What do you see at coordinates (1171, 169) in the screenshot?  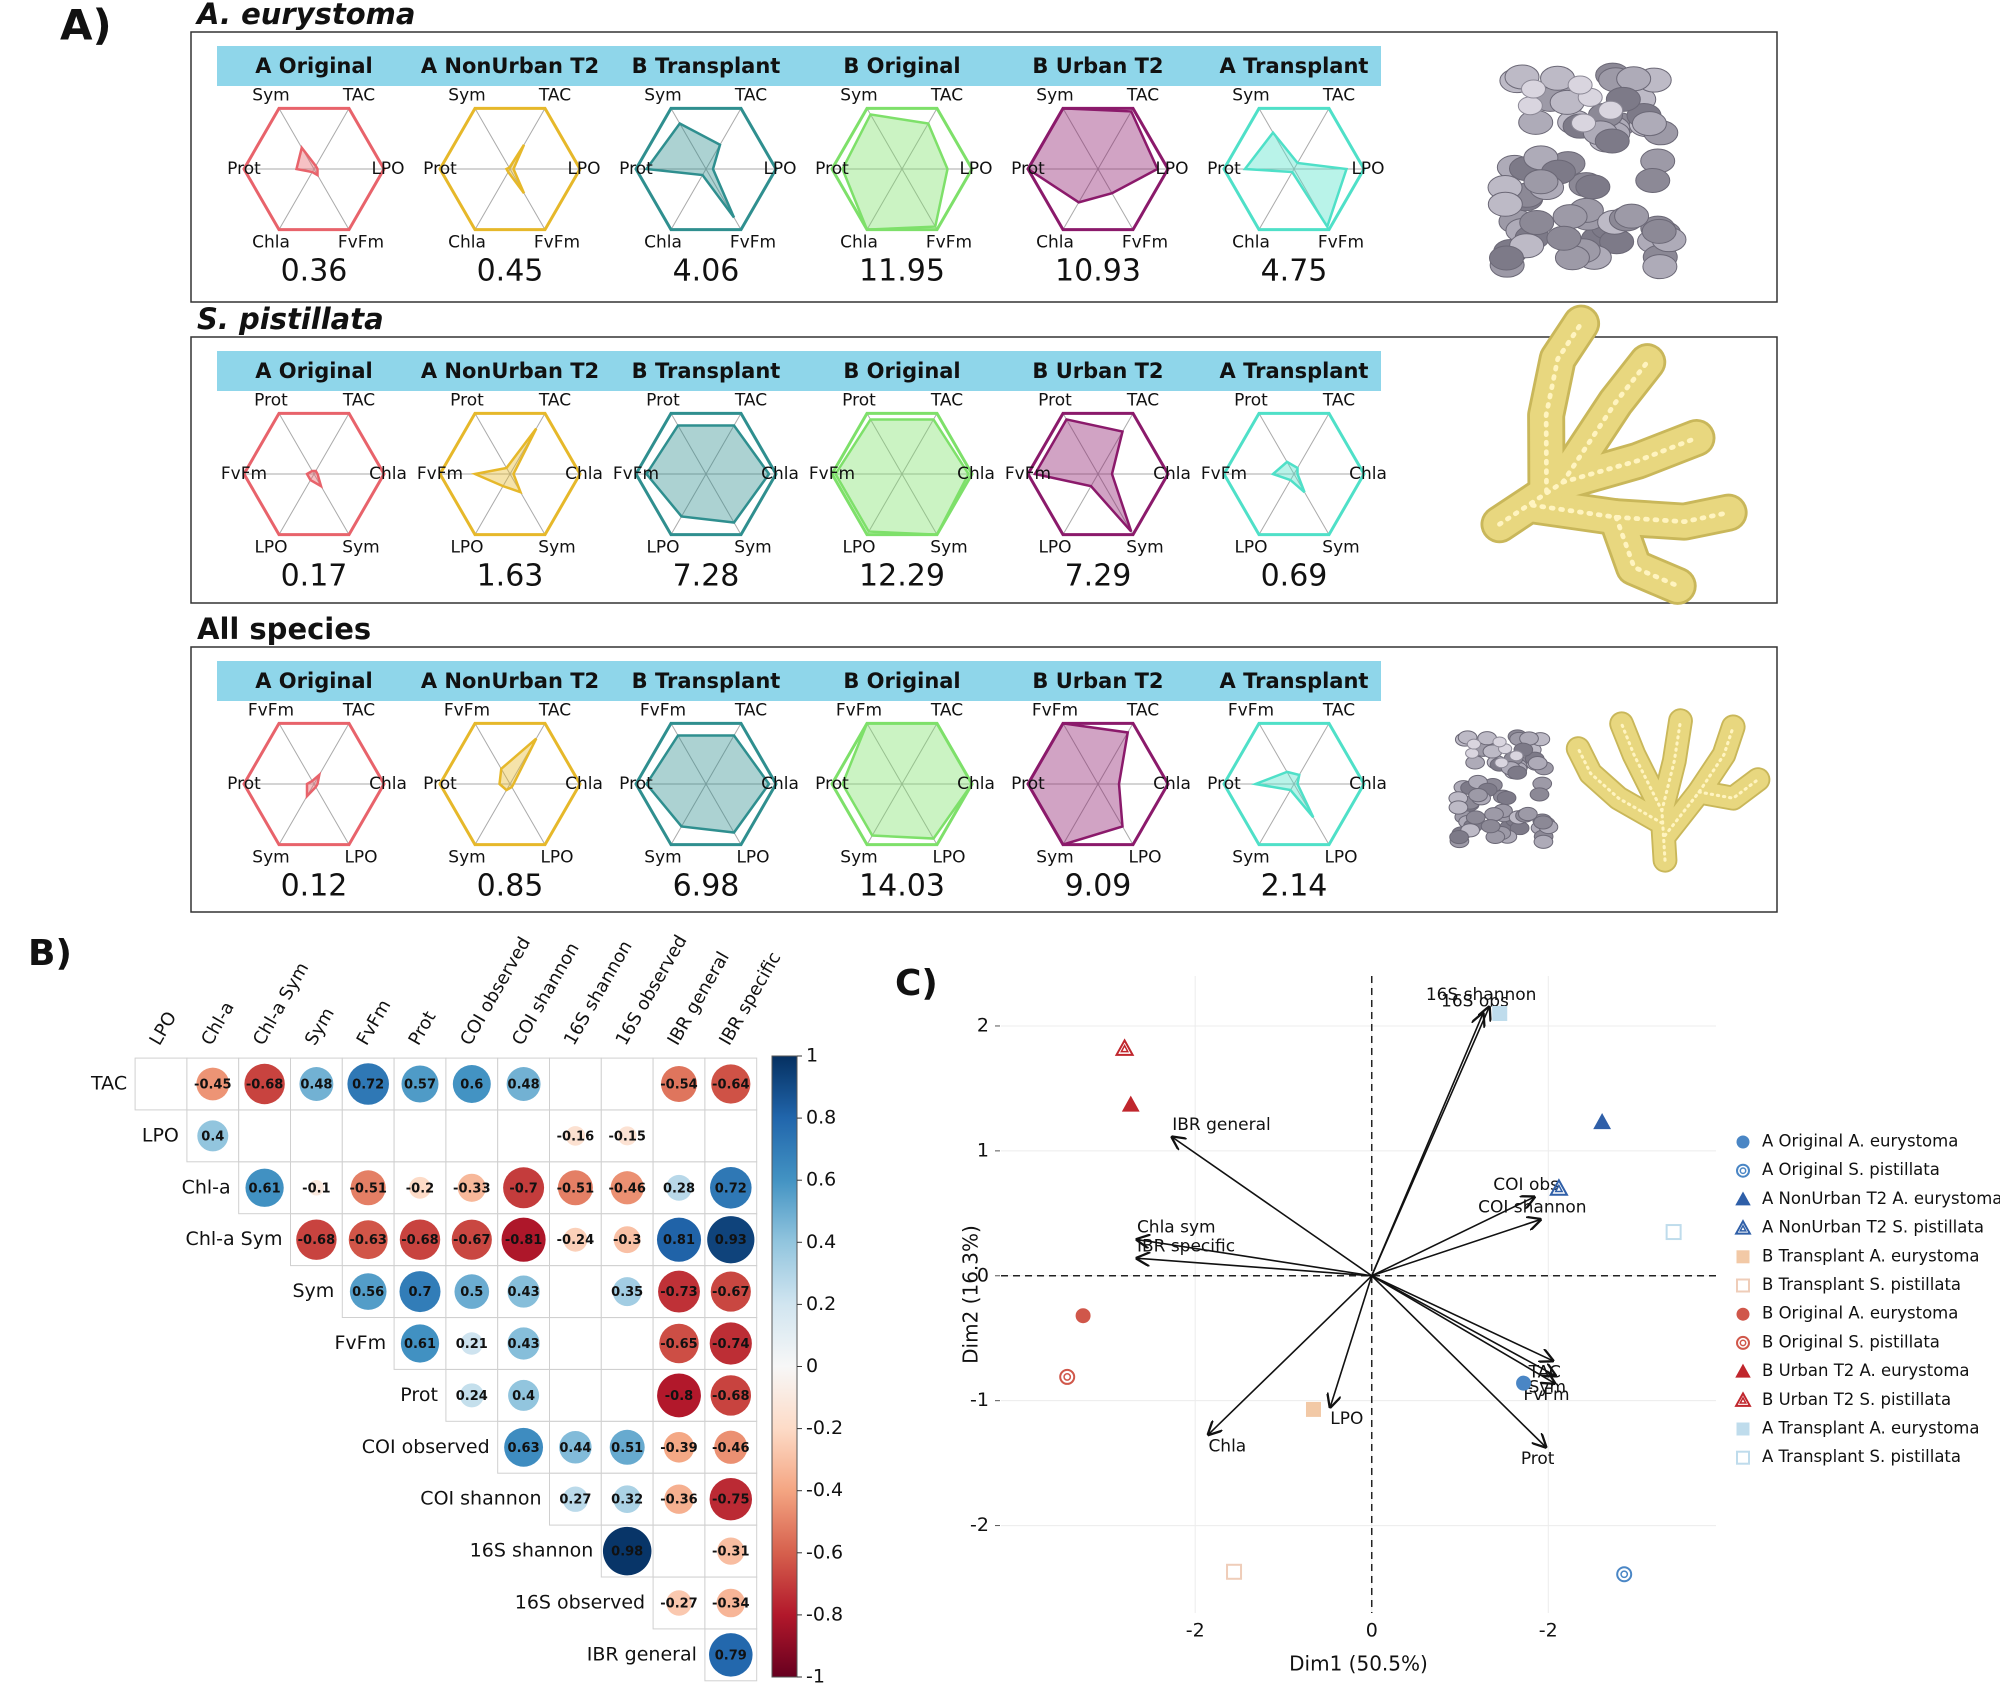 I see `axis-label: LPO` at bounding box center [1171, 169].